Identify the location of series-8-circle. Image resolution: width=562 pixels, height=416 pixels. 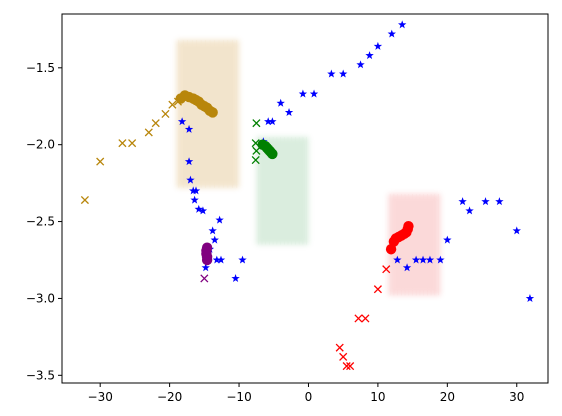
(399, 237).